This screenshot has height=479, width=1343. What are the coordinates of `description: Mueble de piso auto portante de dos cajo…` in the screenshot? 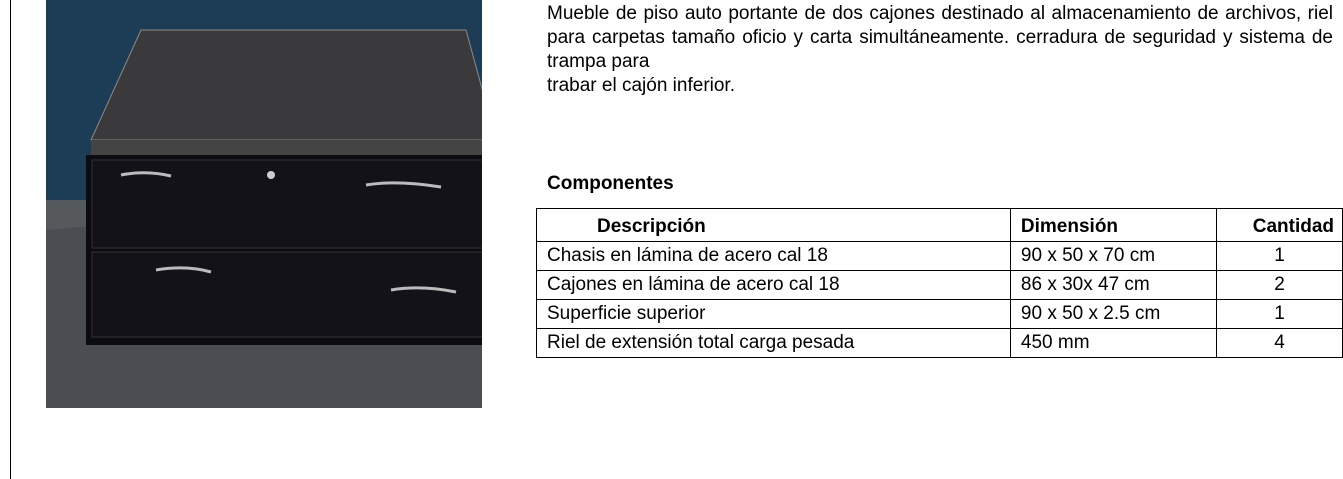 It's located at (940, 50).